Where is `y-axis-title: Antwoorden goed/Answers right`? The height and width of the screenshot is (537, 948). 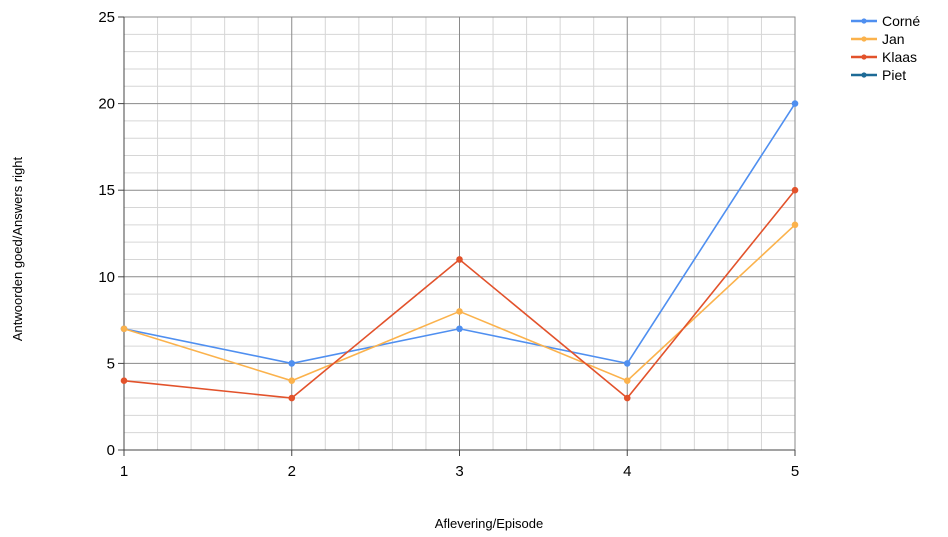
y-axis-title: Antwoorden goed/Answers right is located at coordinates (17, 248).